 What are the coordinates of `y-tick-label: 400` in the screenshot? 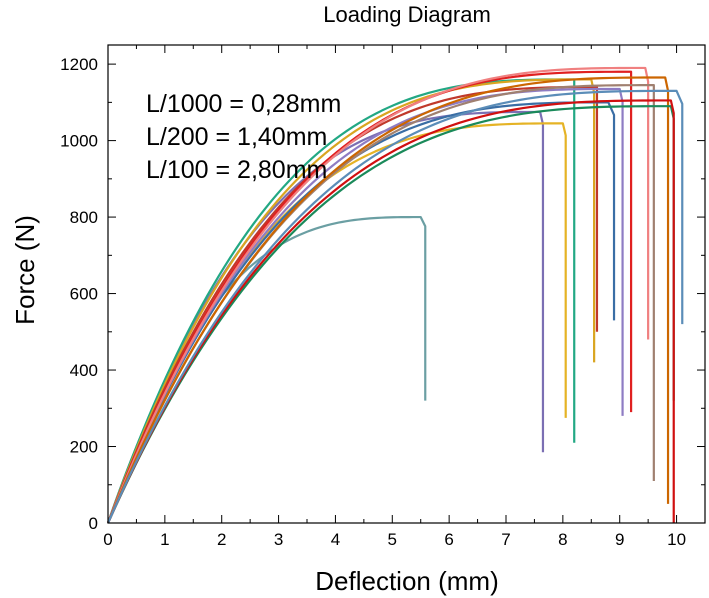 It's located at (84, 370).